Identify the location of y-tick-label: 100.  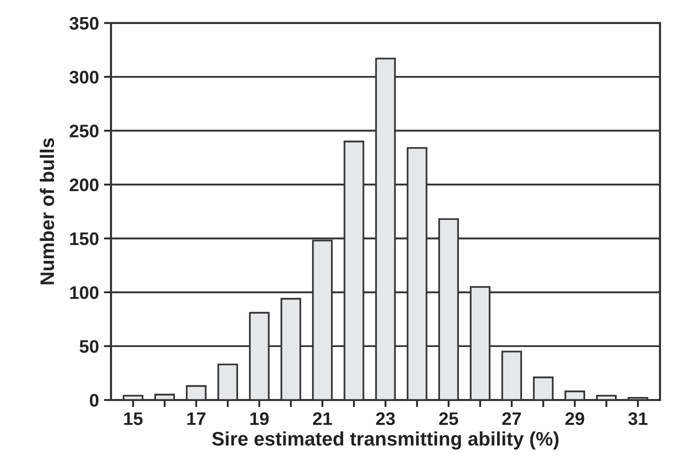
(84, 293).